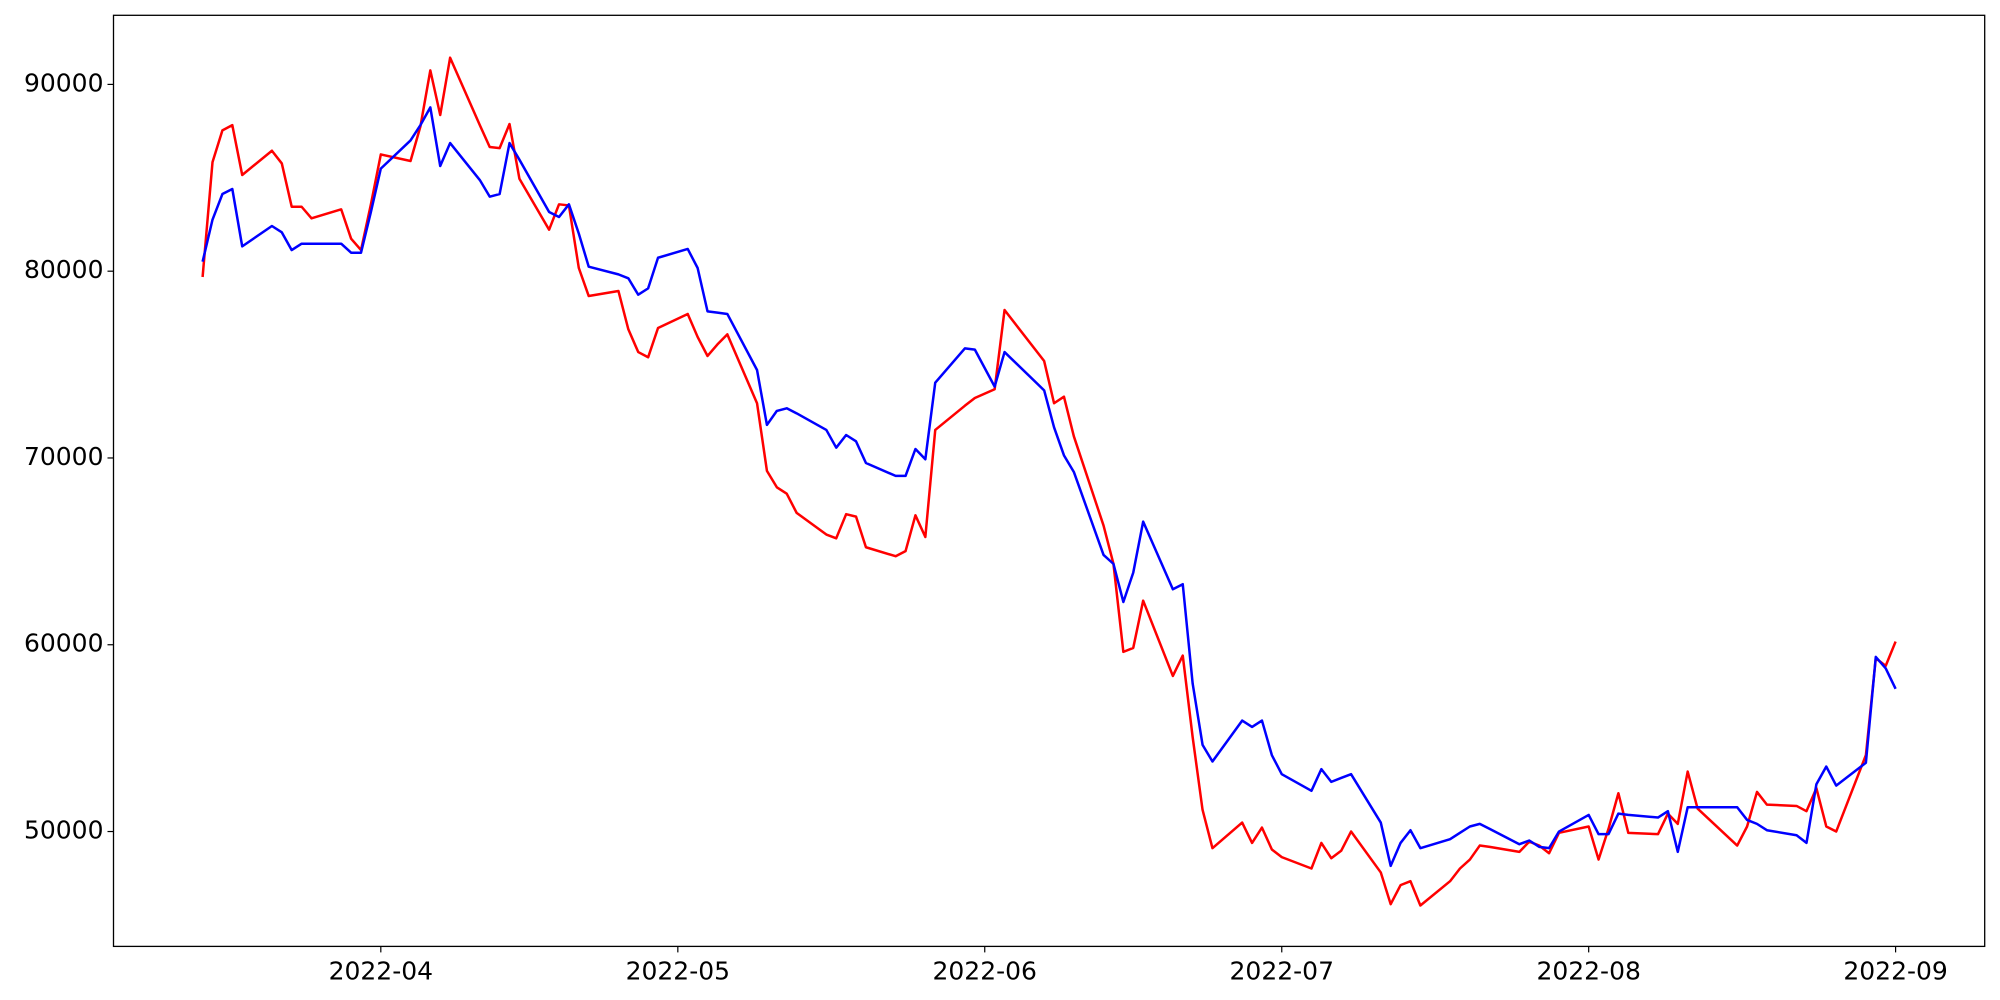 The image size is (2000, 1000). I want to click on x-tick-label: 2022-07, so click(1282, 970).